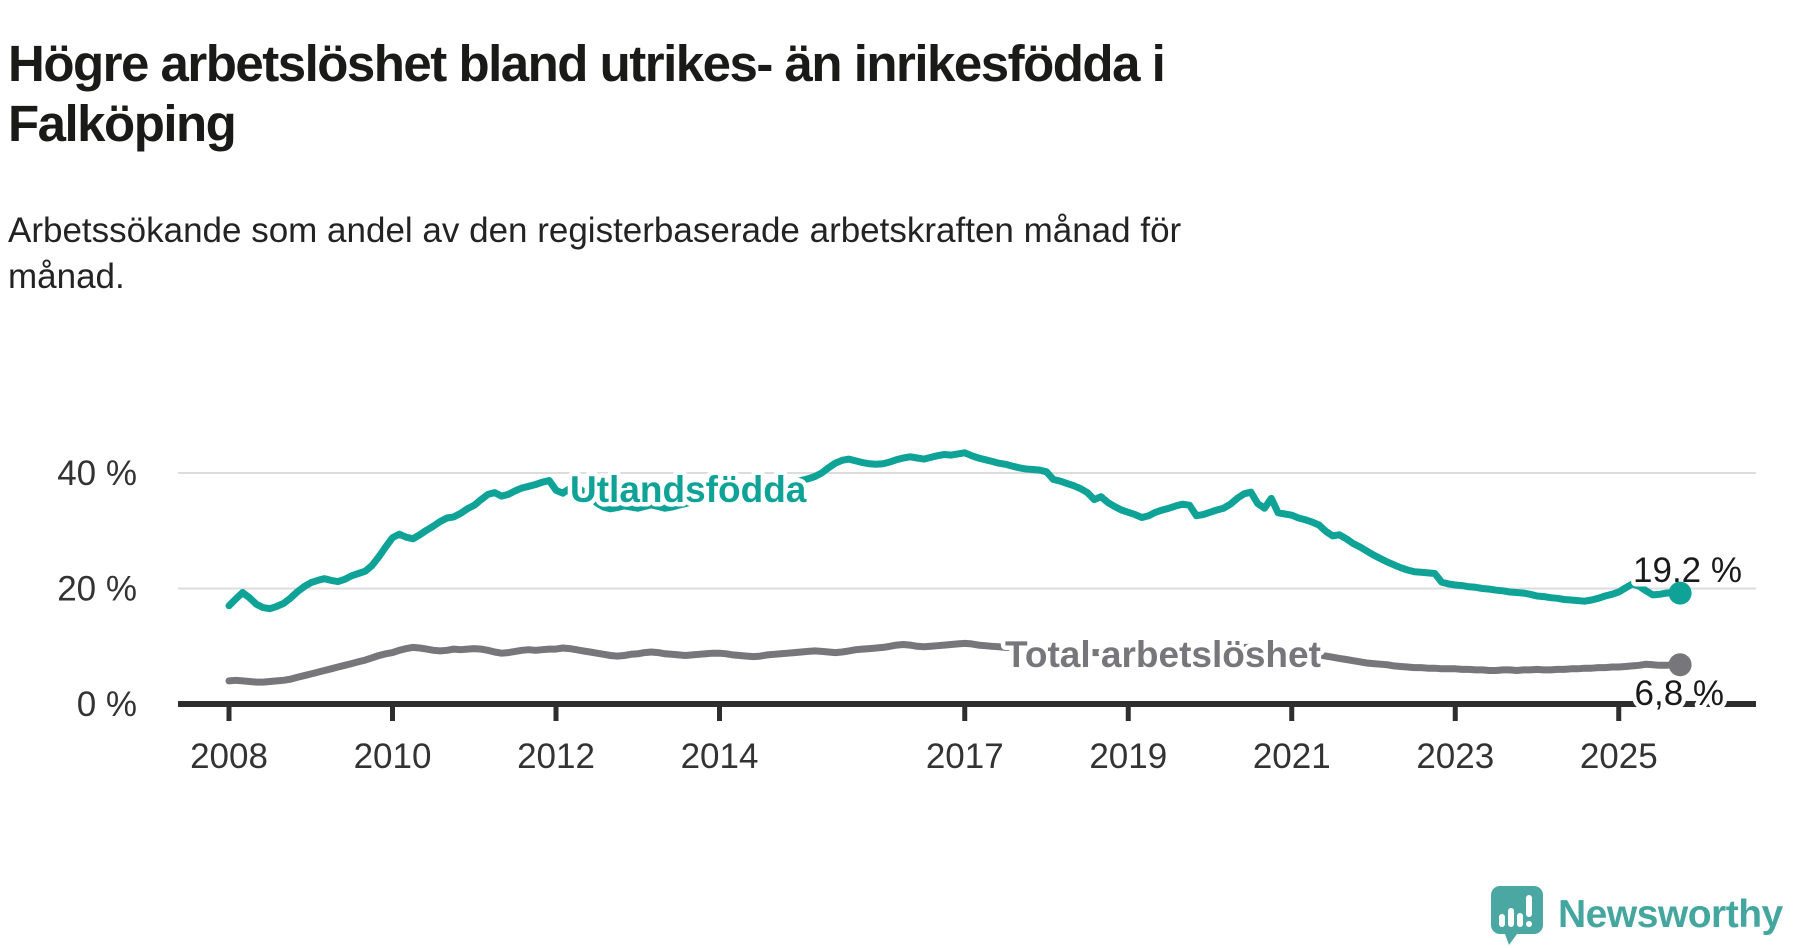 Image resolution: width=1800 pixels, height=948 pixels. What do you see at coordinates (1455, 714) in the screenshot?
I see `x-axis-tick-2023` at bounding box center [1455, 714].